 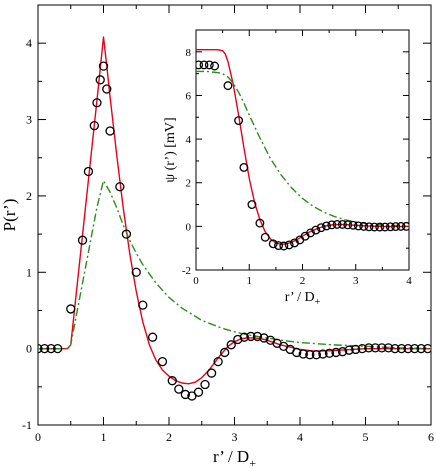 What do you see at coordinates (303, 281) in the screenshot?
I see `inset-x-tick-label: 2` at bounding box center [303, 281].